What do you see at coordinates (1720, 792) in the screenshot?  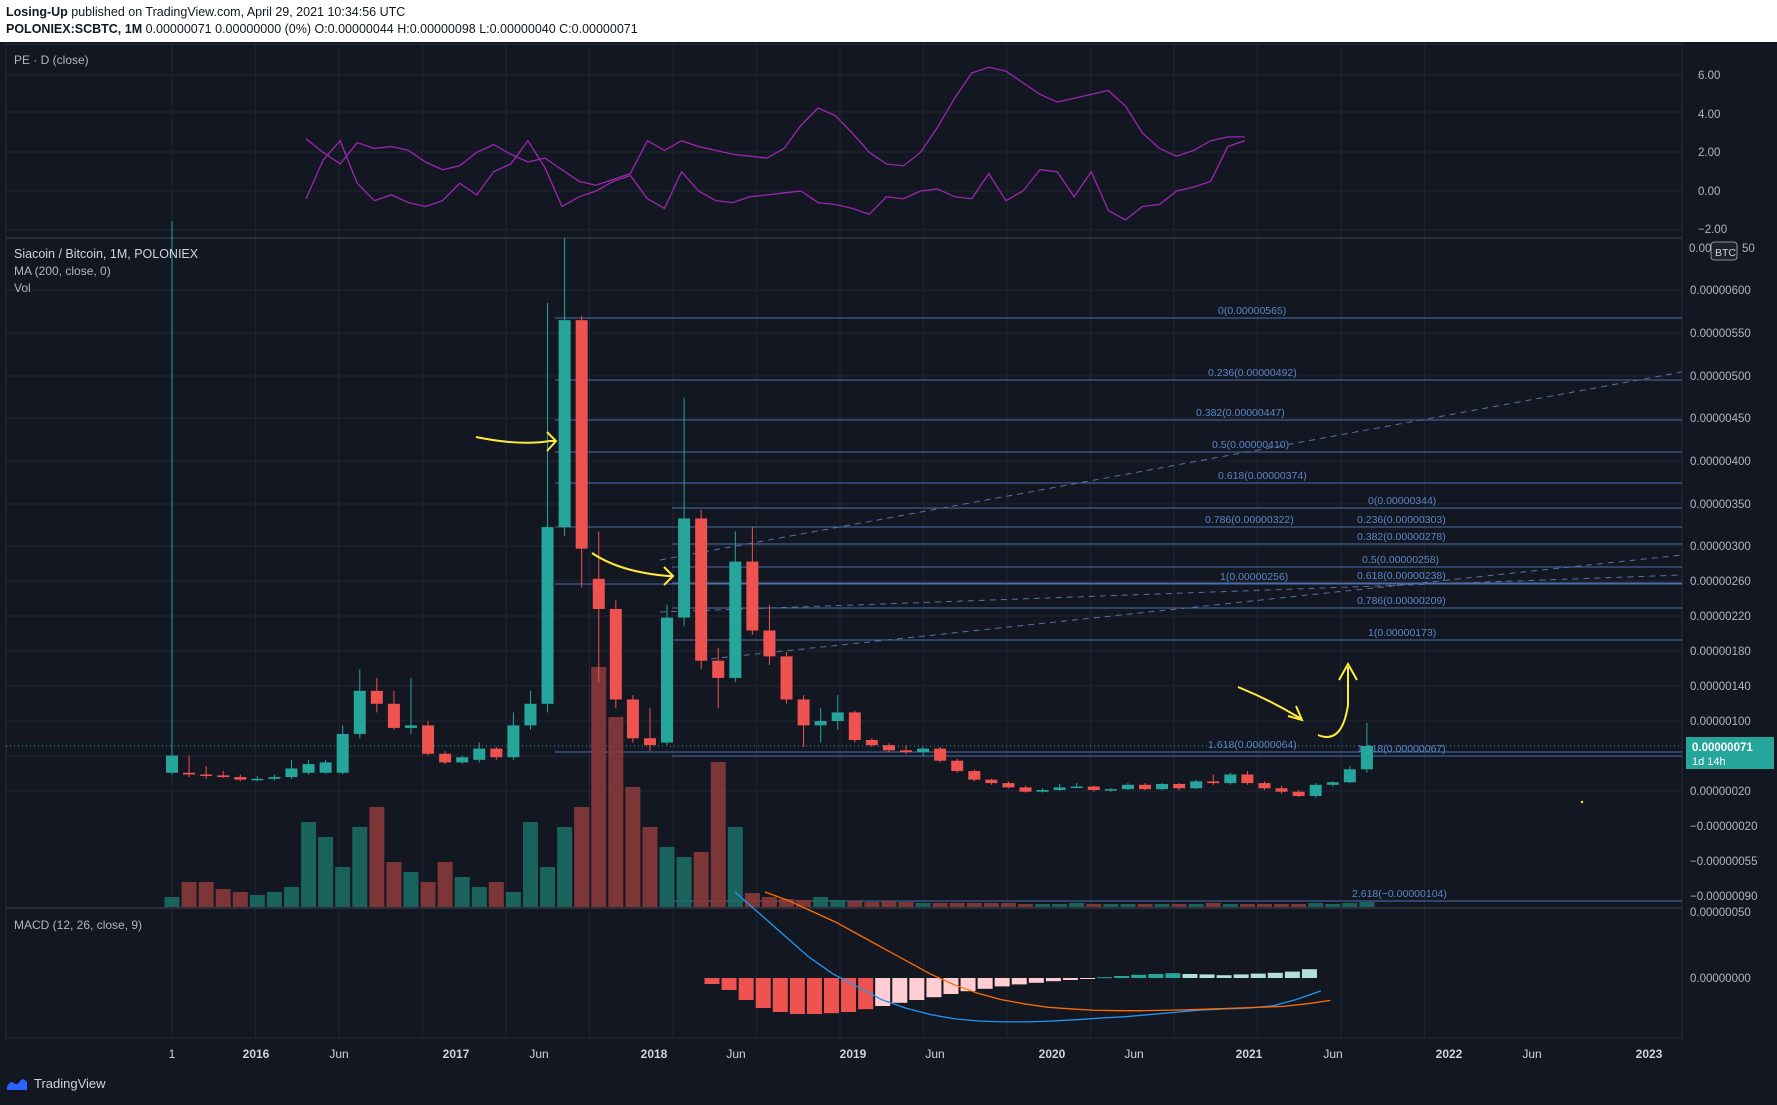 I see `price-tick-label: 0.00000020` at bounding box center [1720, 792].